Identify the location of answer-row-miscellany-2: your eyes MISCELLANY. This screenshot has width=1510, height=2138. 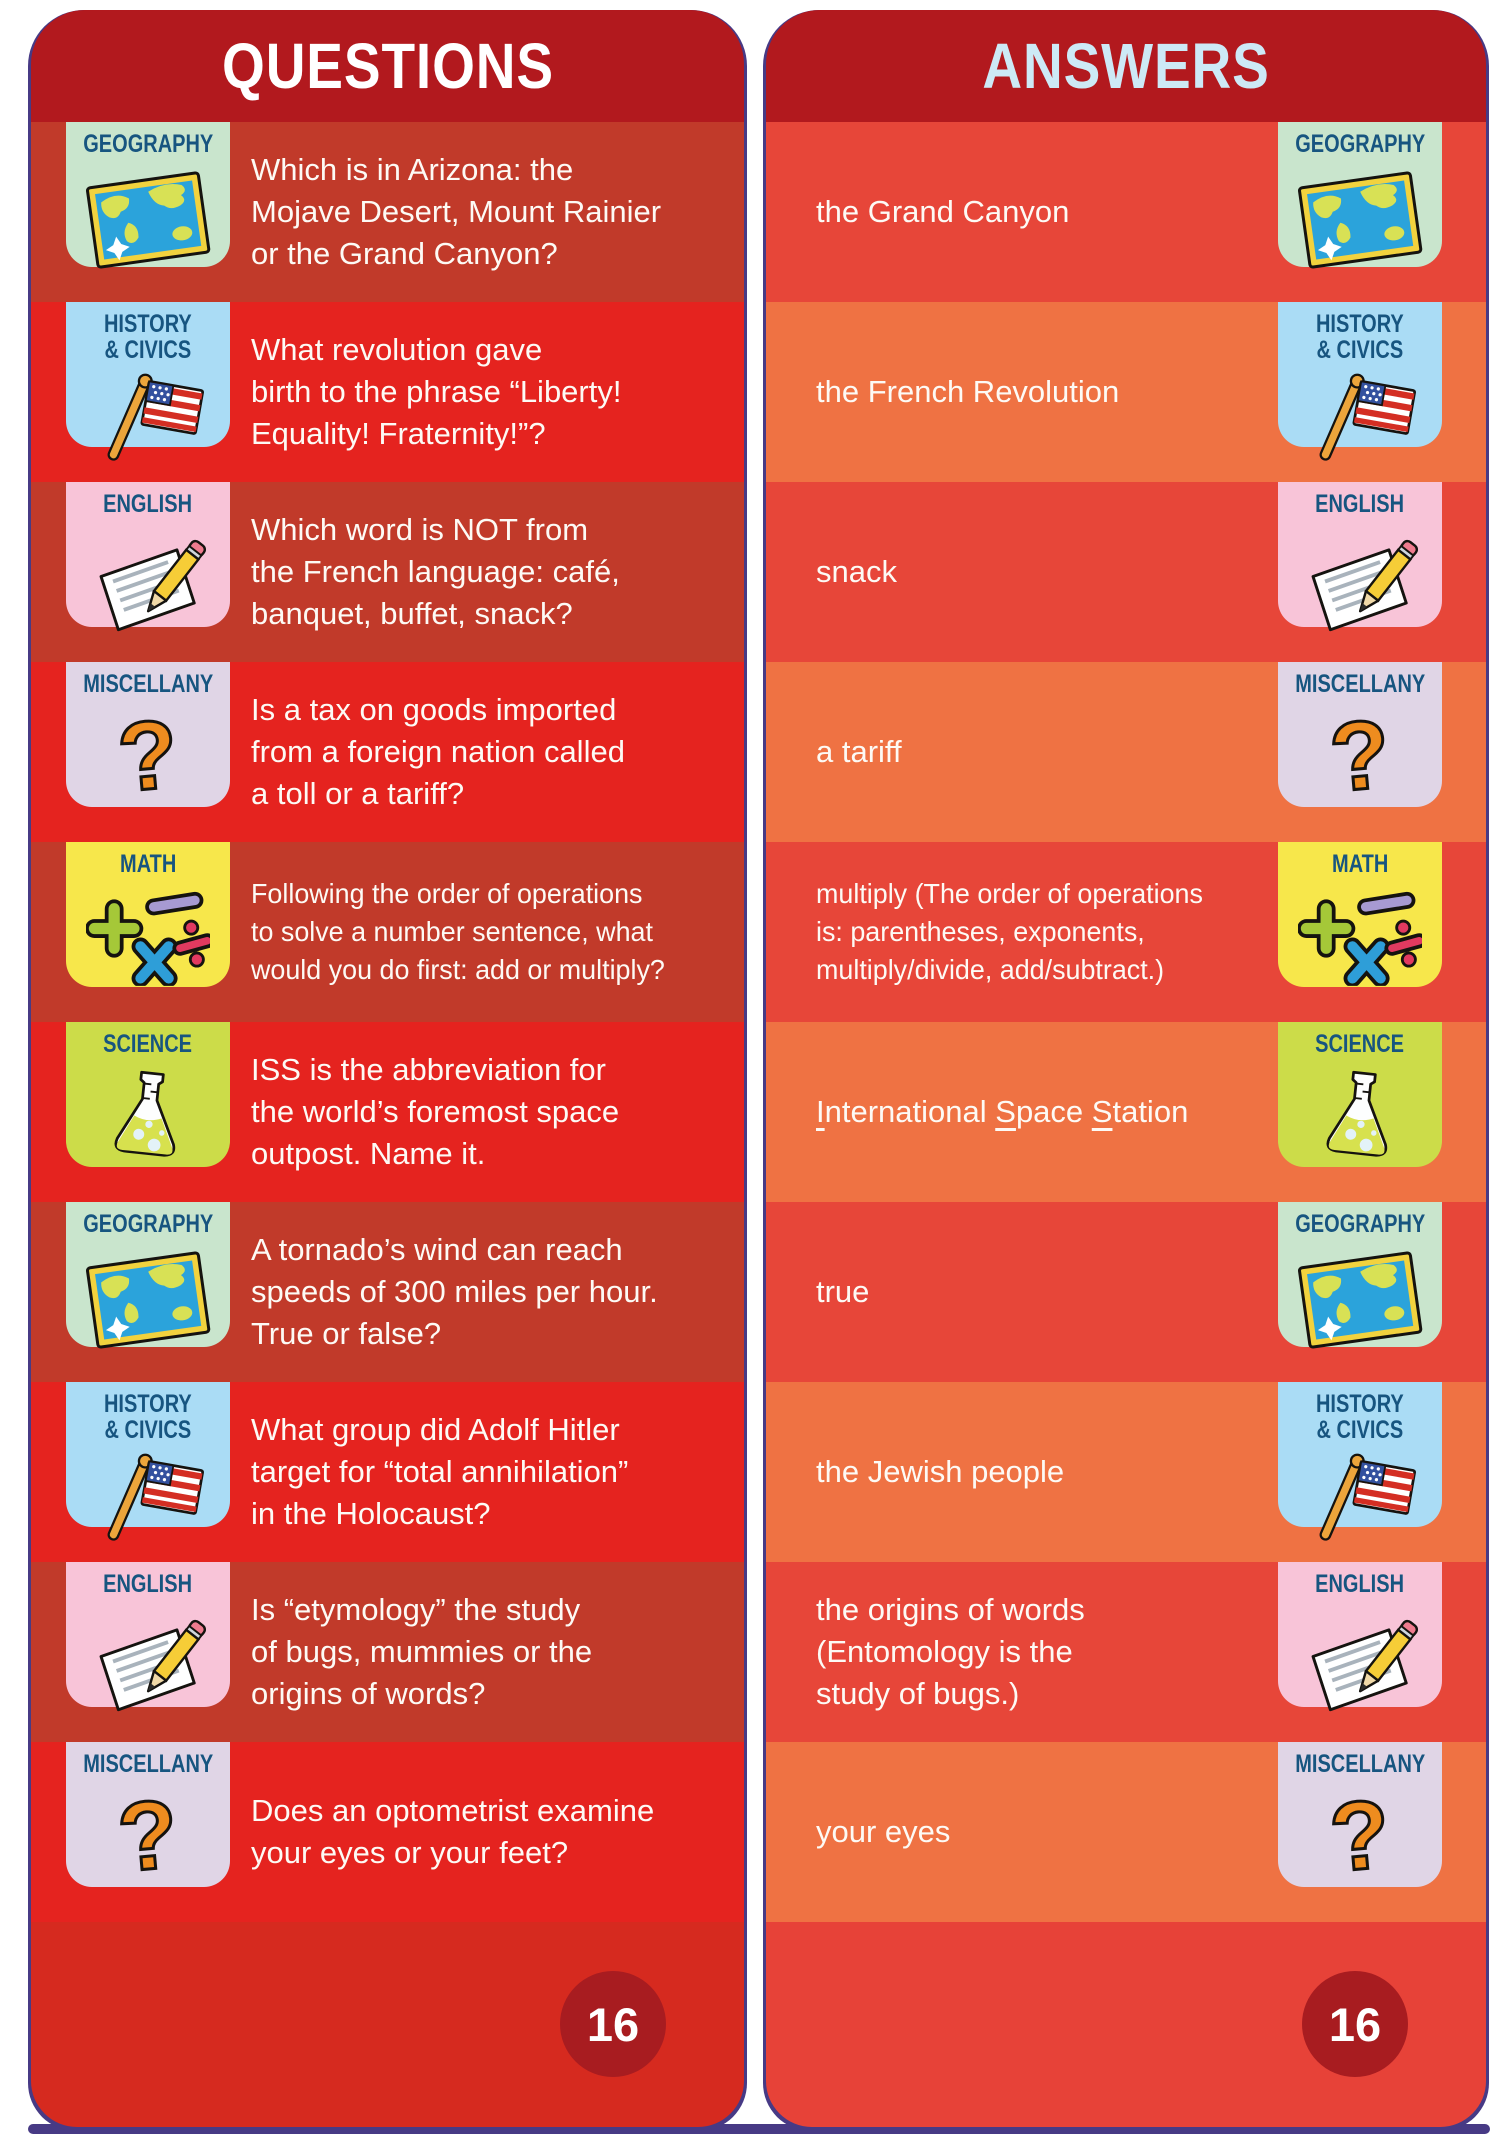
(1126, 1832).